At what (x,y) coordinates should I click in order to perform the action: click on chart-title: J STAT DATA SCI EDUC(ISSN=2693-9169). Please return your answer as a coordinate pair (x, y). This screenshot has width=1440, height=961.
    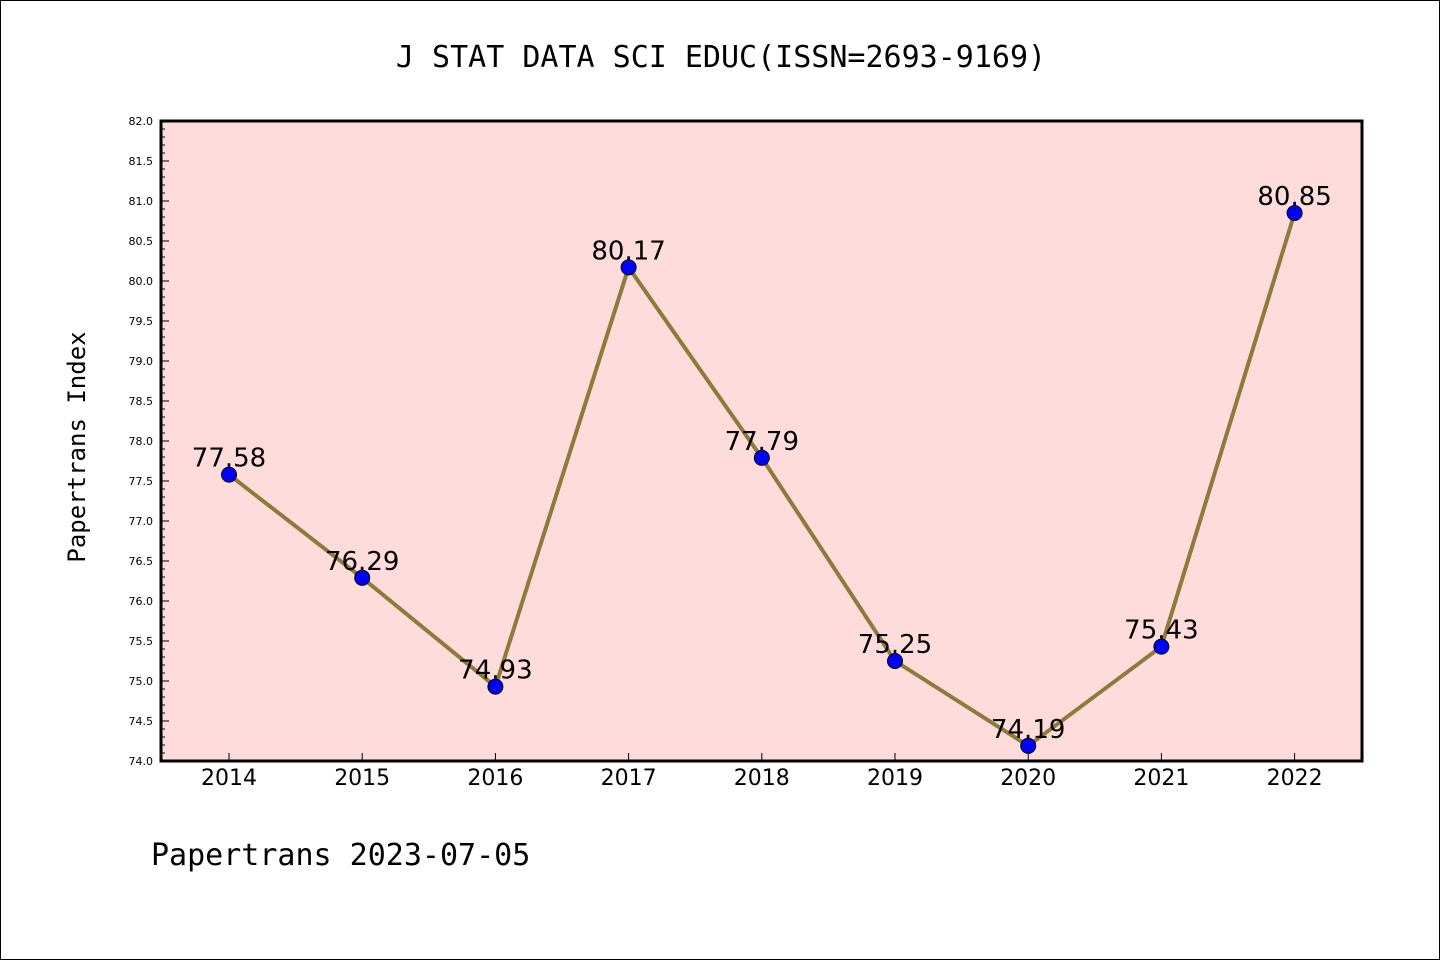
    Looking at the image, I should click on (721, 57).